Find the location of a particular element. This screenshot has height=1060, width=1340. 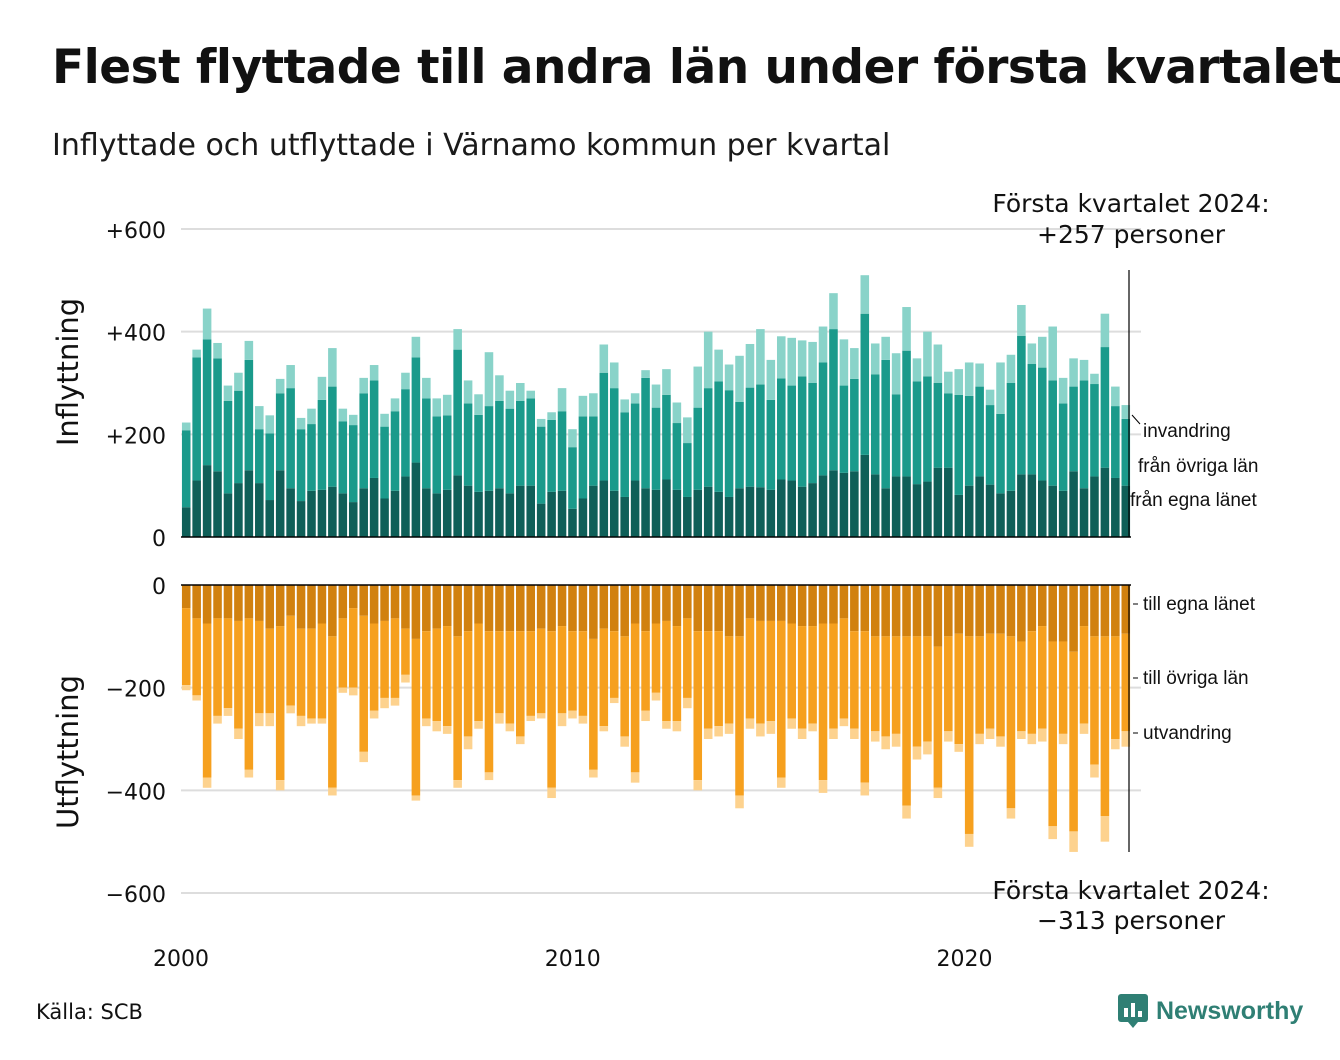

source-note: Källa: SCB is located at coordinates (89, 1012).